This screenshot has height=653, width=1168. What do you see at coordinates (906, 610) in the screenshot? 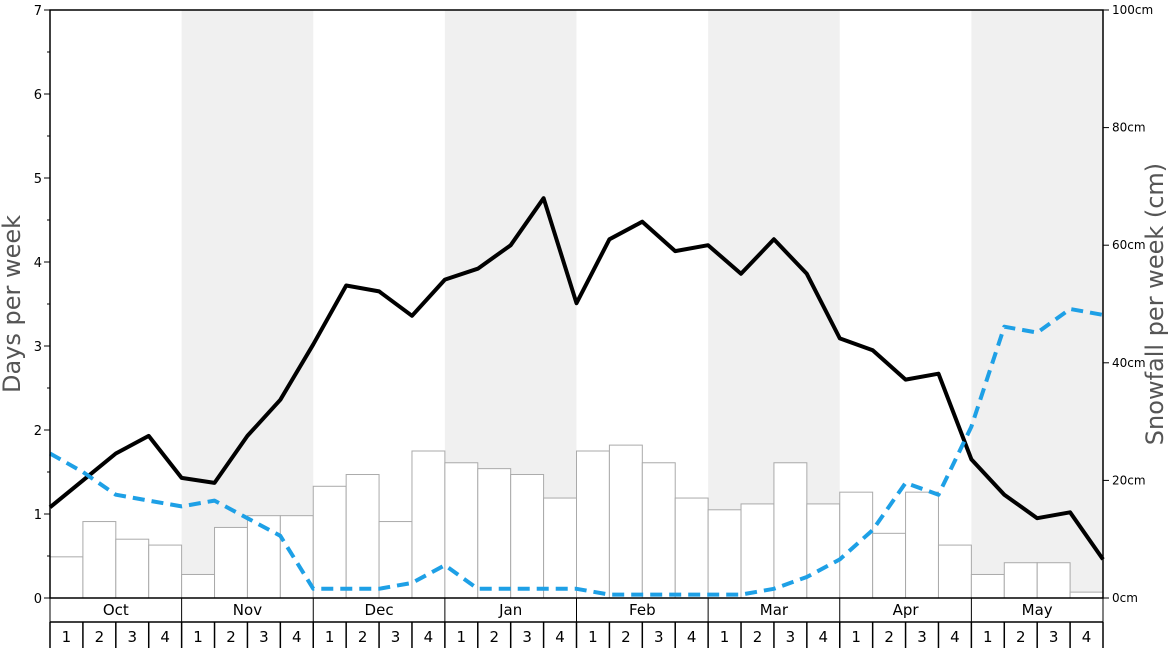
I see `month-label-apr: Apr` at bounding box center [906, 610].